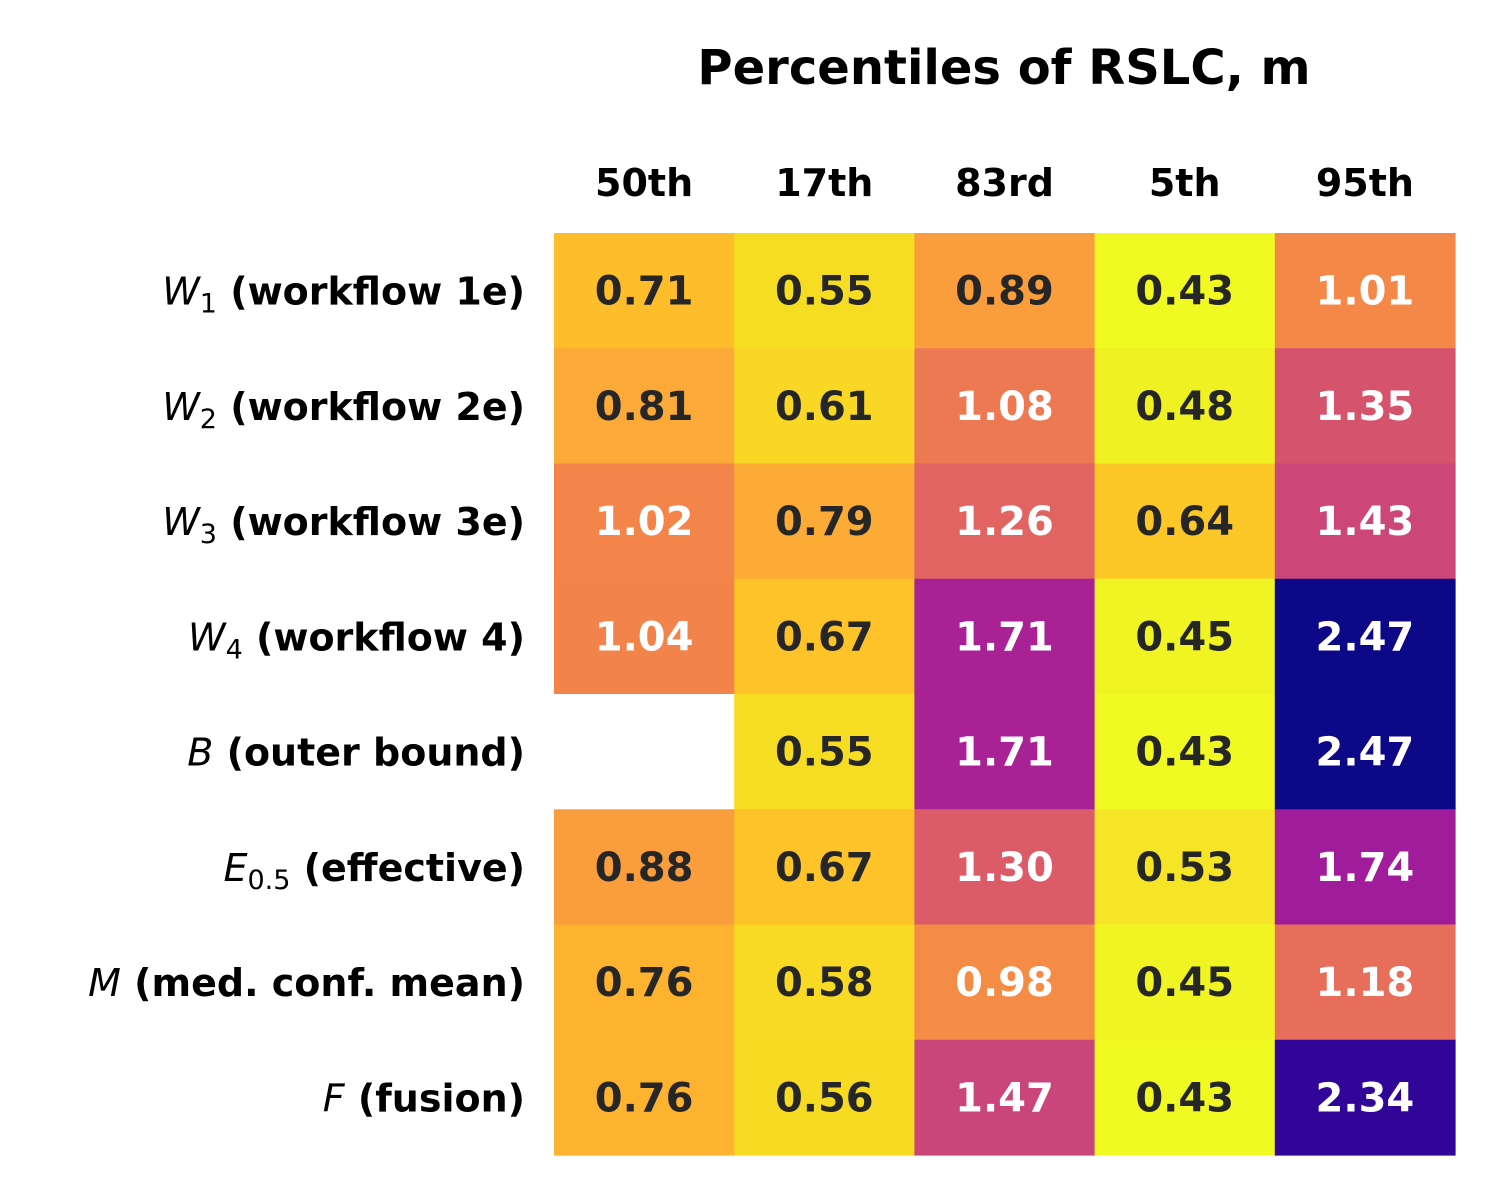  What do you see at coordinates (369, 753) in the screenshot?
I see `row-description: (outer bound)` at bounding box center [369, 753].